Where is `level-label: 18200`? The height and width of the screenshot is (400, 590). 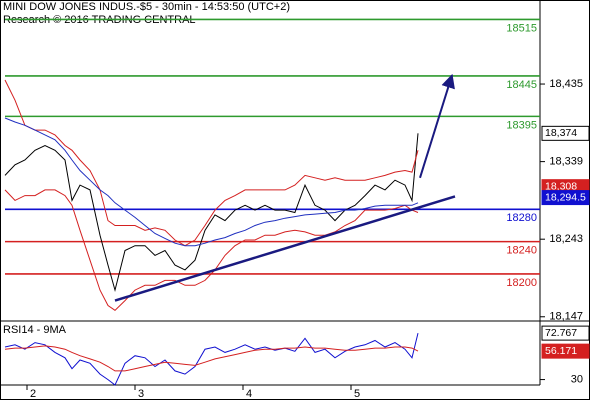 level-label: 18200 is located at coordinates (521, 283).